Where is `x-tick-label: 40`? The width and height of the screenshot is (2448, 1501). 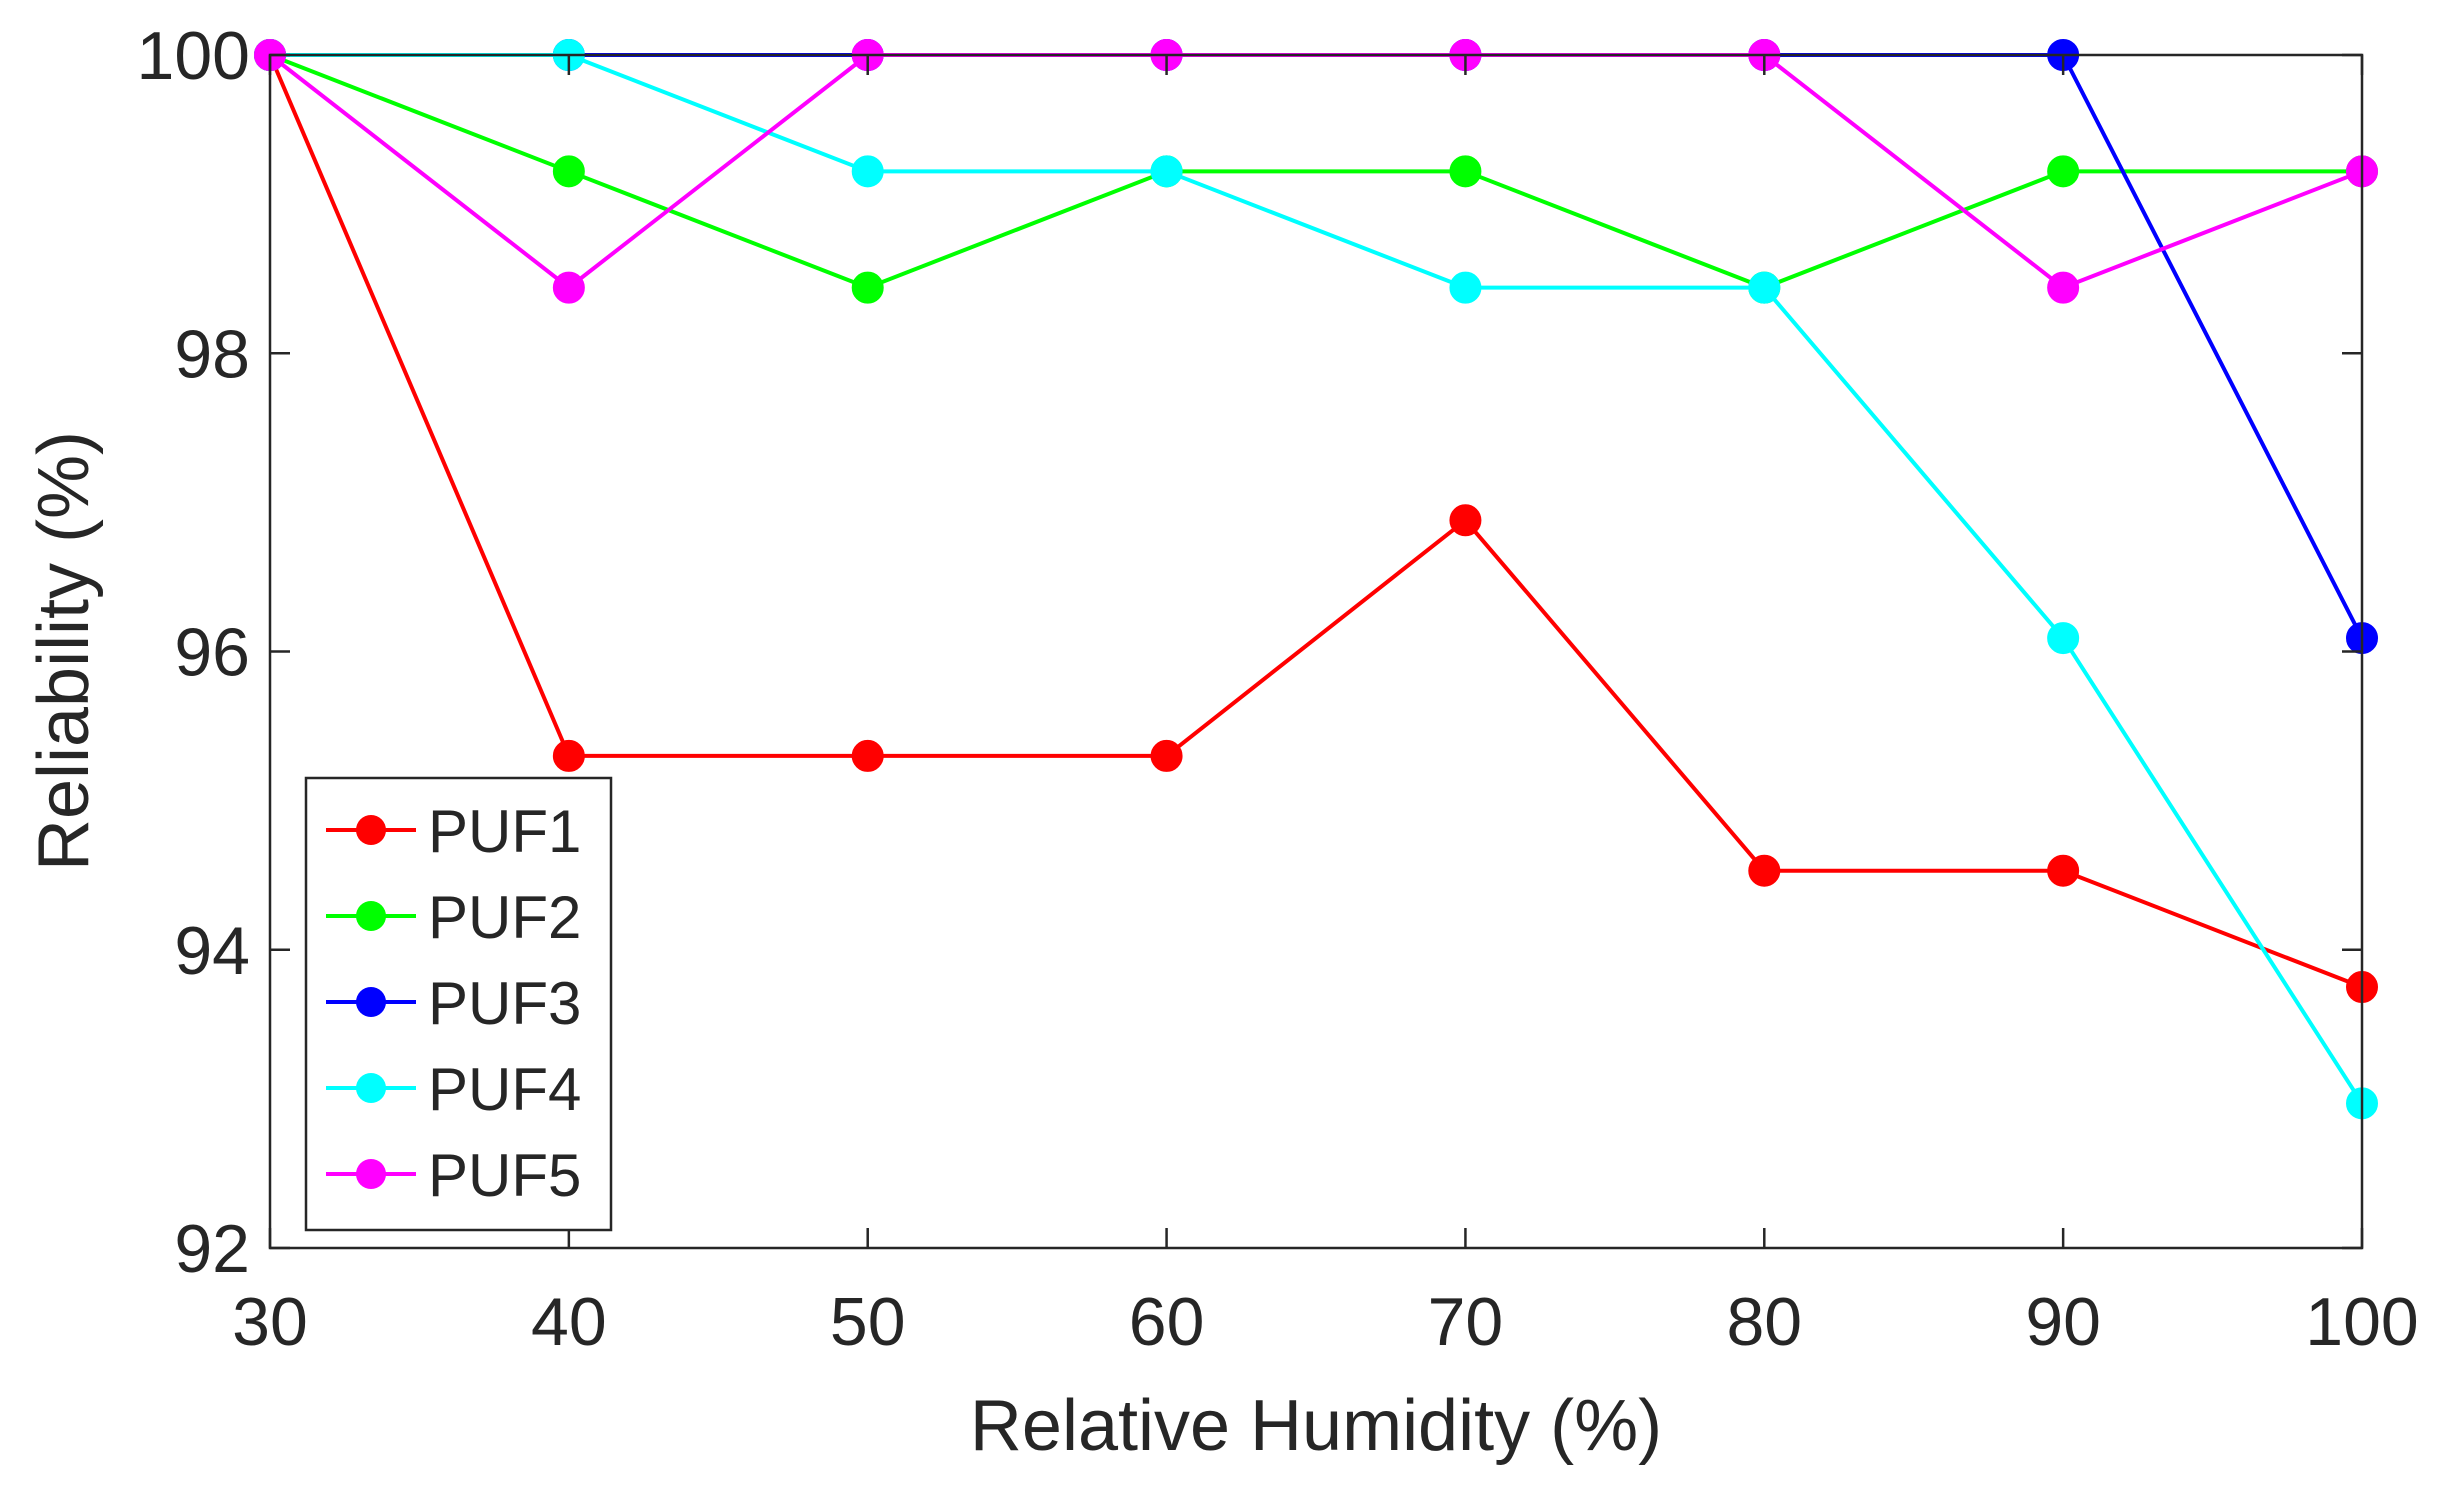
x-tick-label: 40 is located at coordinates (569, 1322).